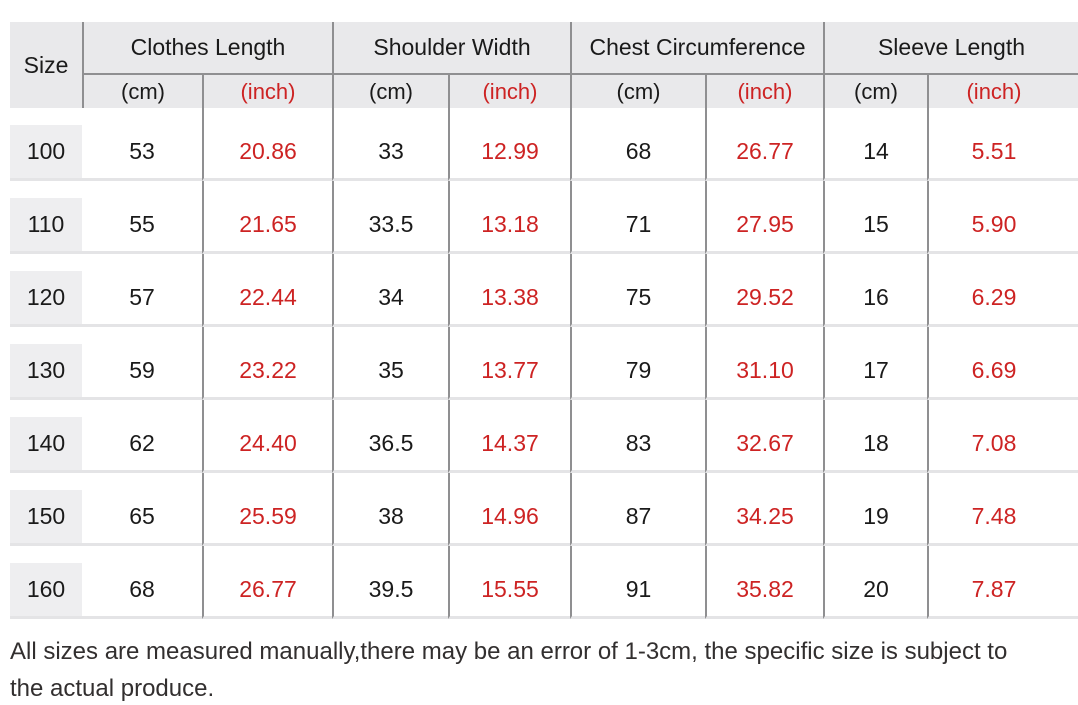 This screenshot has width=1078, height=705. I want to click on table-cell: 36.5, so click(390, 436).